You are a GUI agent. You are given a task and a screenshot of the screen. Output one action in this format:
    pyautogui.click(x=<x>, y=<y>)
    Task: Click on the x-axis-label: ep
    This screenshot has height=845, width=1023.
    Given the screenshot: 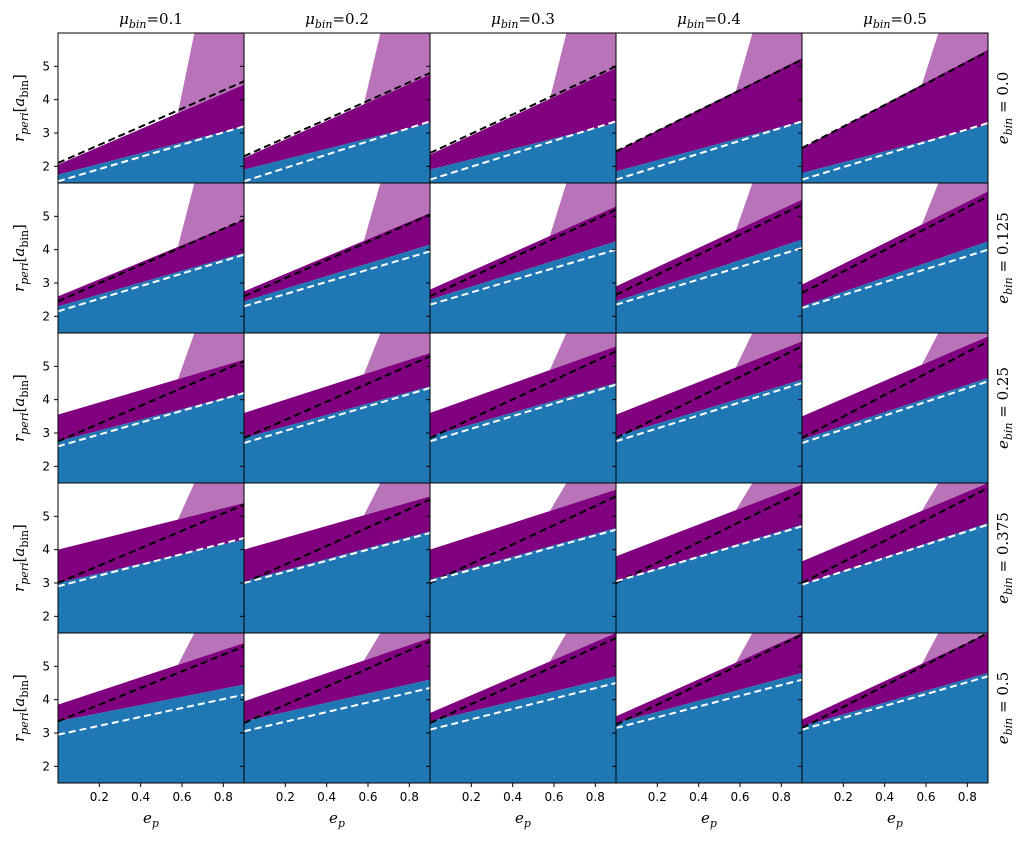 What is the action you would take?
    pyautogui.click(x=523, y=819)
    